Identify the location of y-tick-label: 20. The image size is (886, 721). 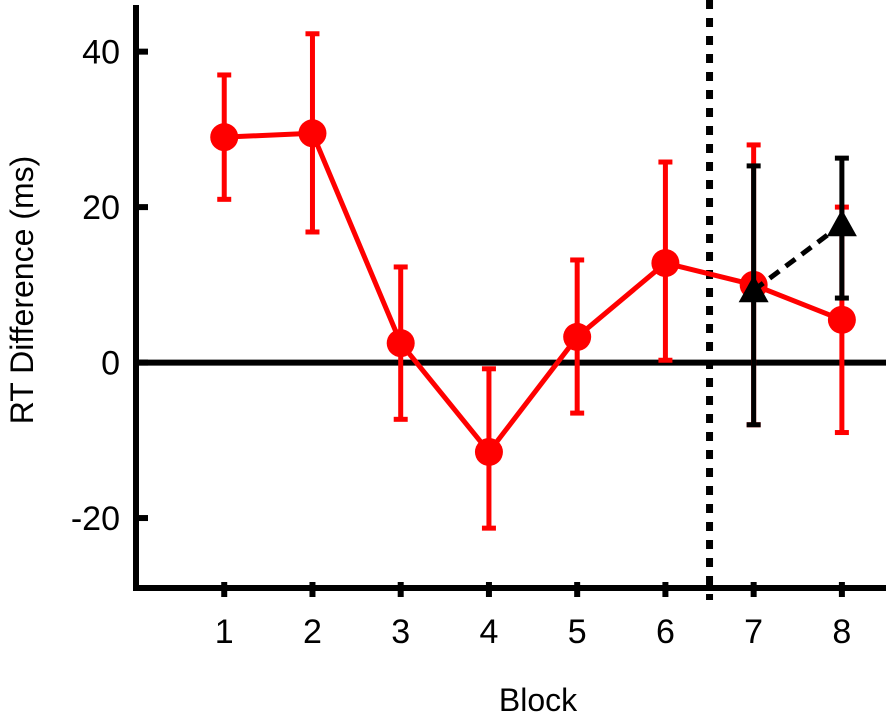
(101, 208).